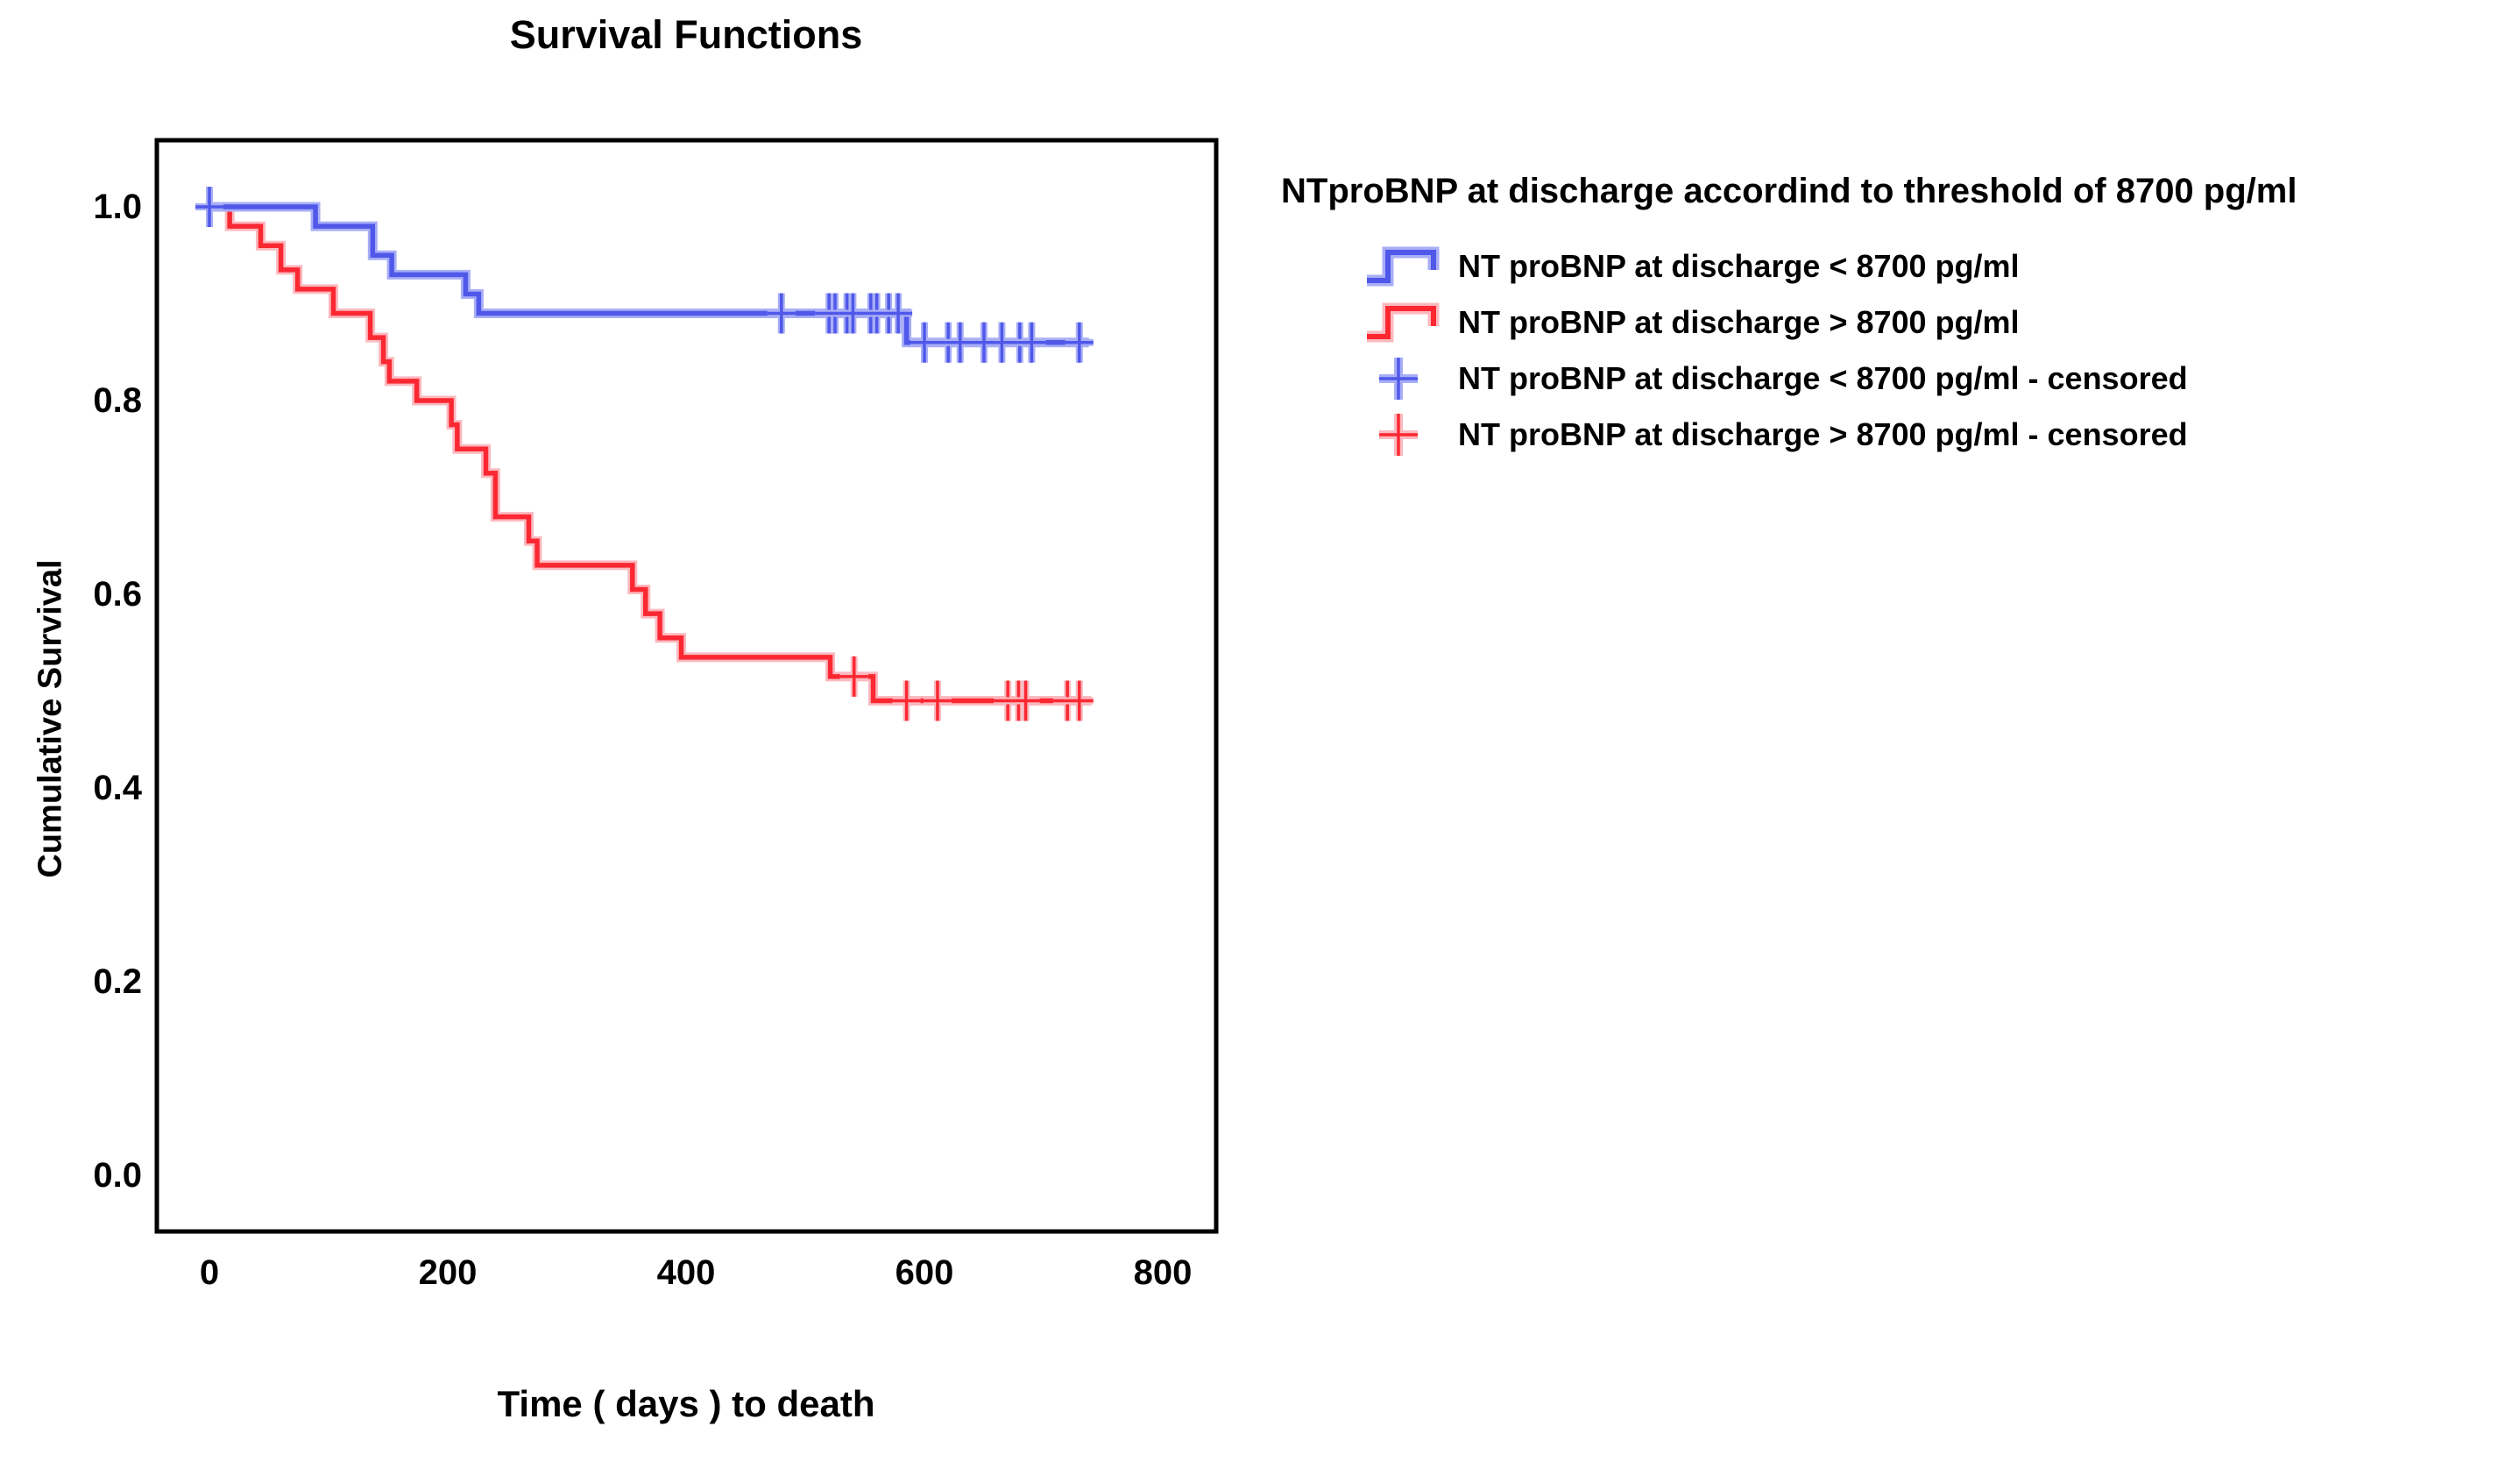 This screenshot has width=2520, height=1469. Describe the element at coordinates (118, 400) in the screenshot. I see `y-tick-label: 0.8` at that location.